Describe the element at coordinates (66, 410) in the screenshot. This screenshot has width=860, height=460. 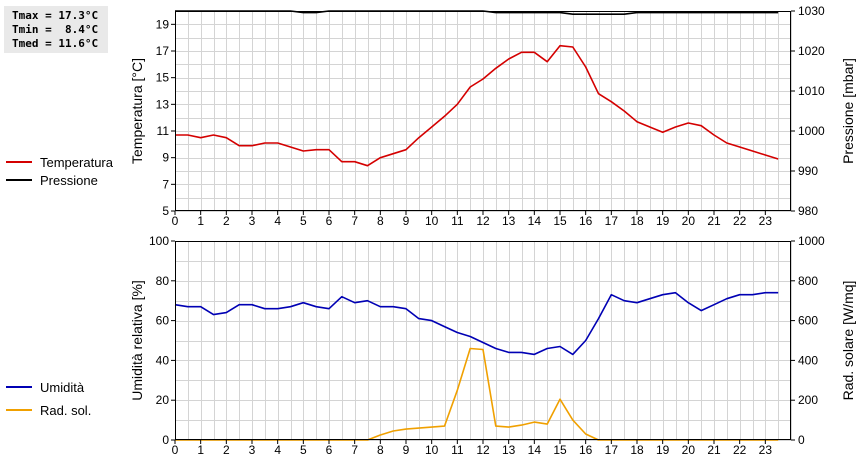
I see `legend-radsol-label: Rad. sol.` at that location.